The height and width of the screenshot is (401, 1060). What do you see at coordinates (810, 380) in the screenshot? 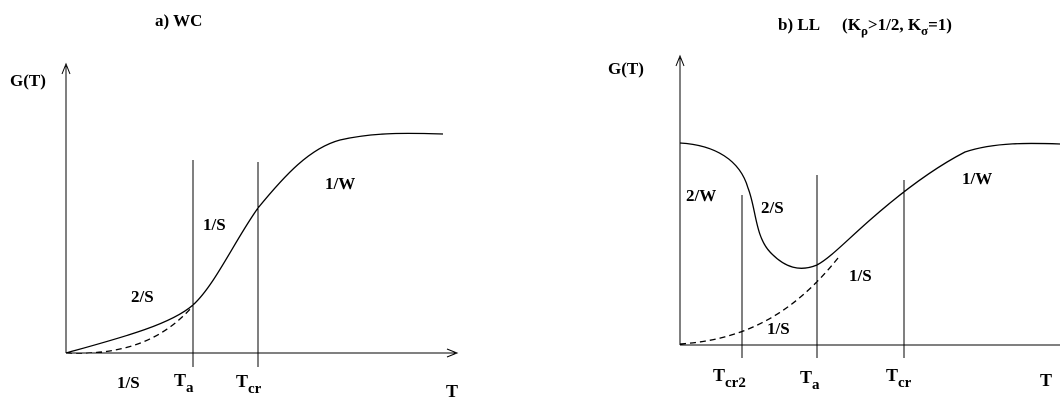
I see `panel-b-tick-ta: Ta` at bounding box center [810, 380].